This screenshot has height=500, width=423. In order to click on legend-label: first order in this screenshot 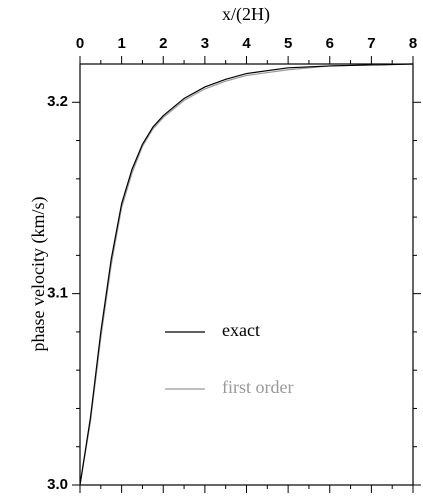, I will do `click(257, 387)`.